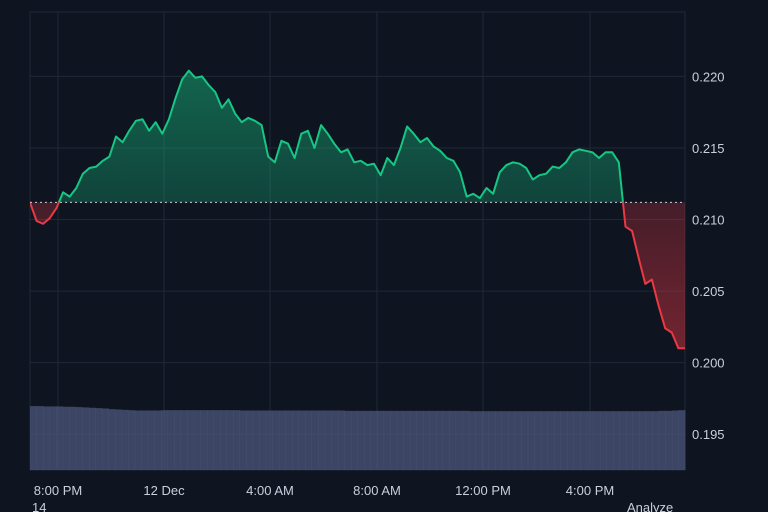  What do you see at coordinates (650, 506) in the screenshot?
I see `analyze-link: Analyze` at bounding box center [650, 506].